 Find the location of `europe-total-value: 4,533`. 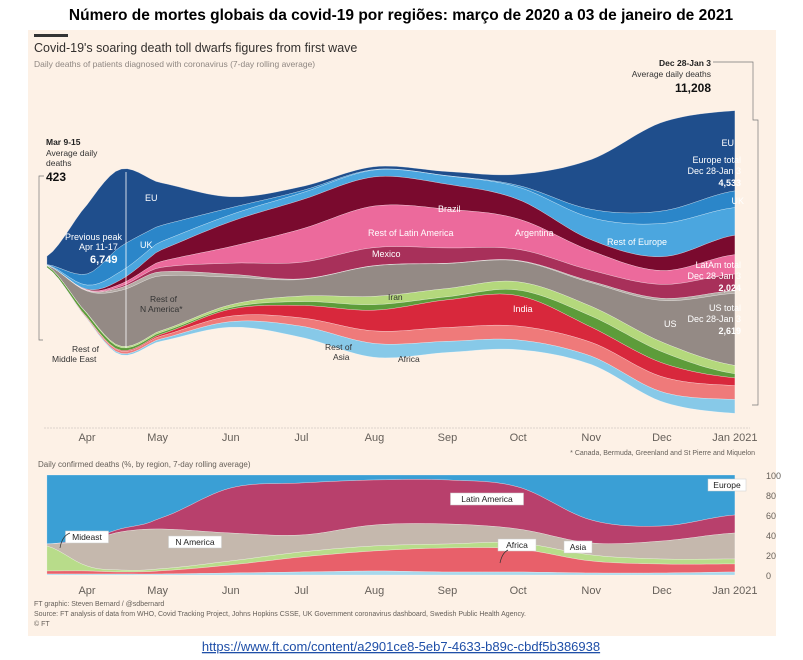

europe-total-value: 4,533 is located at coordinates (729, 183).